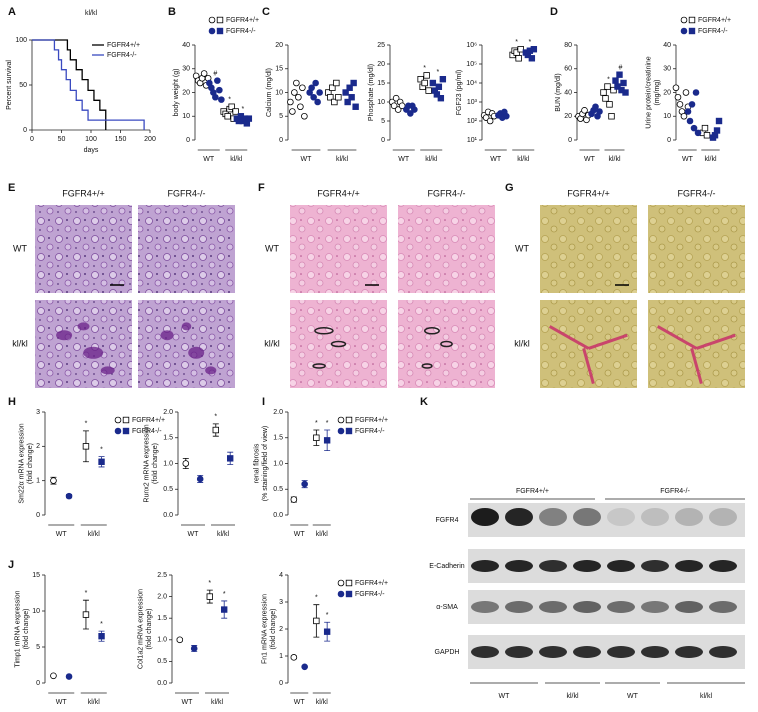  I want to click on y-axis-label: Percent survival, so click(9, 85).